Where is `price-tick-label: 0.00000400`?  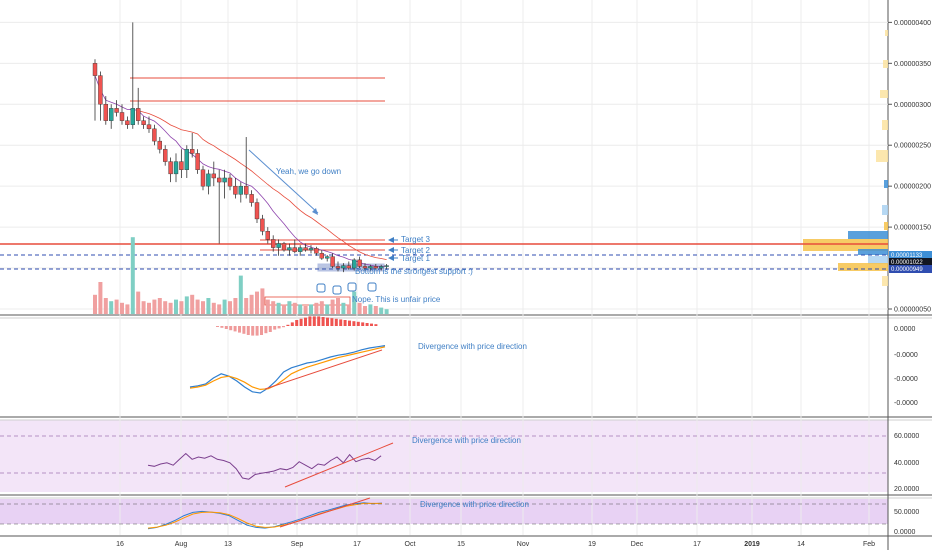 price-tick-label: 0.00000400 is located at coordinates (912, 23).